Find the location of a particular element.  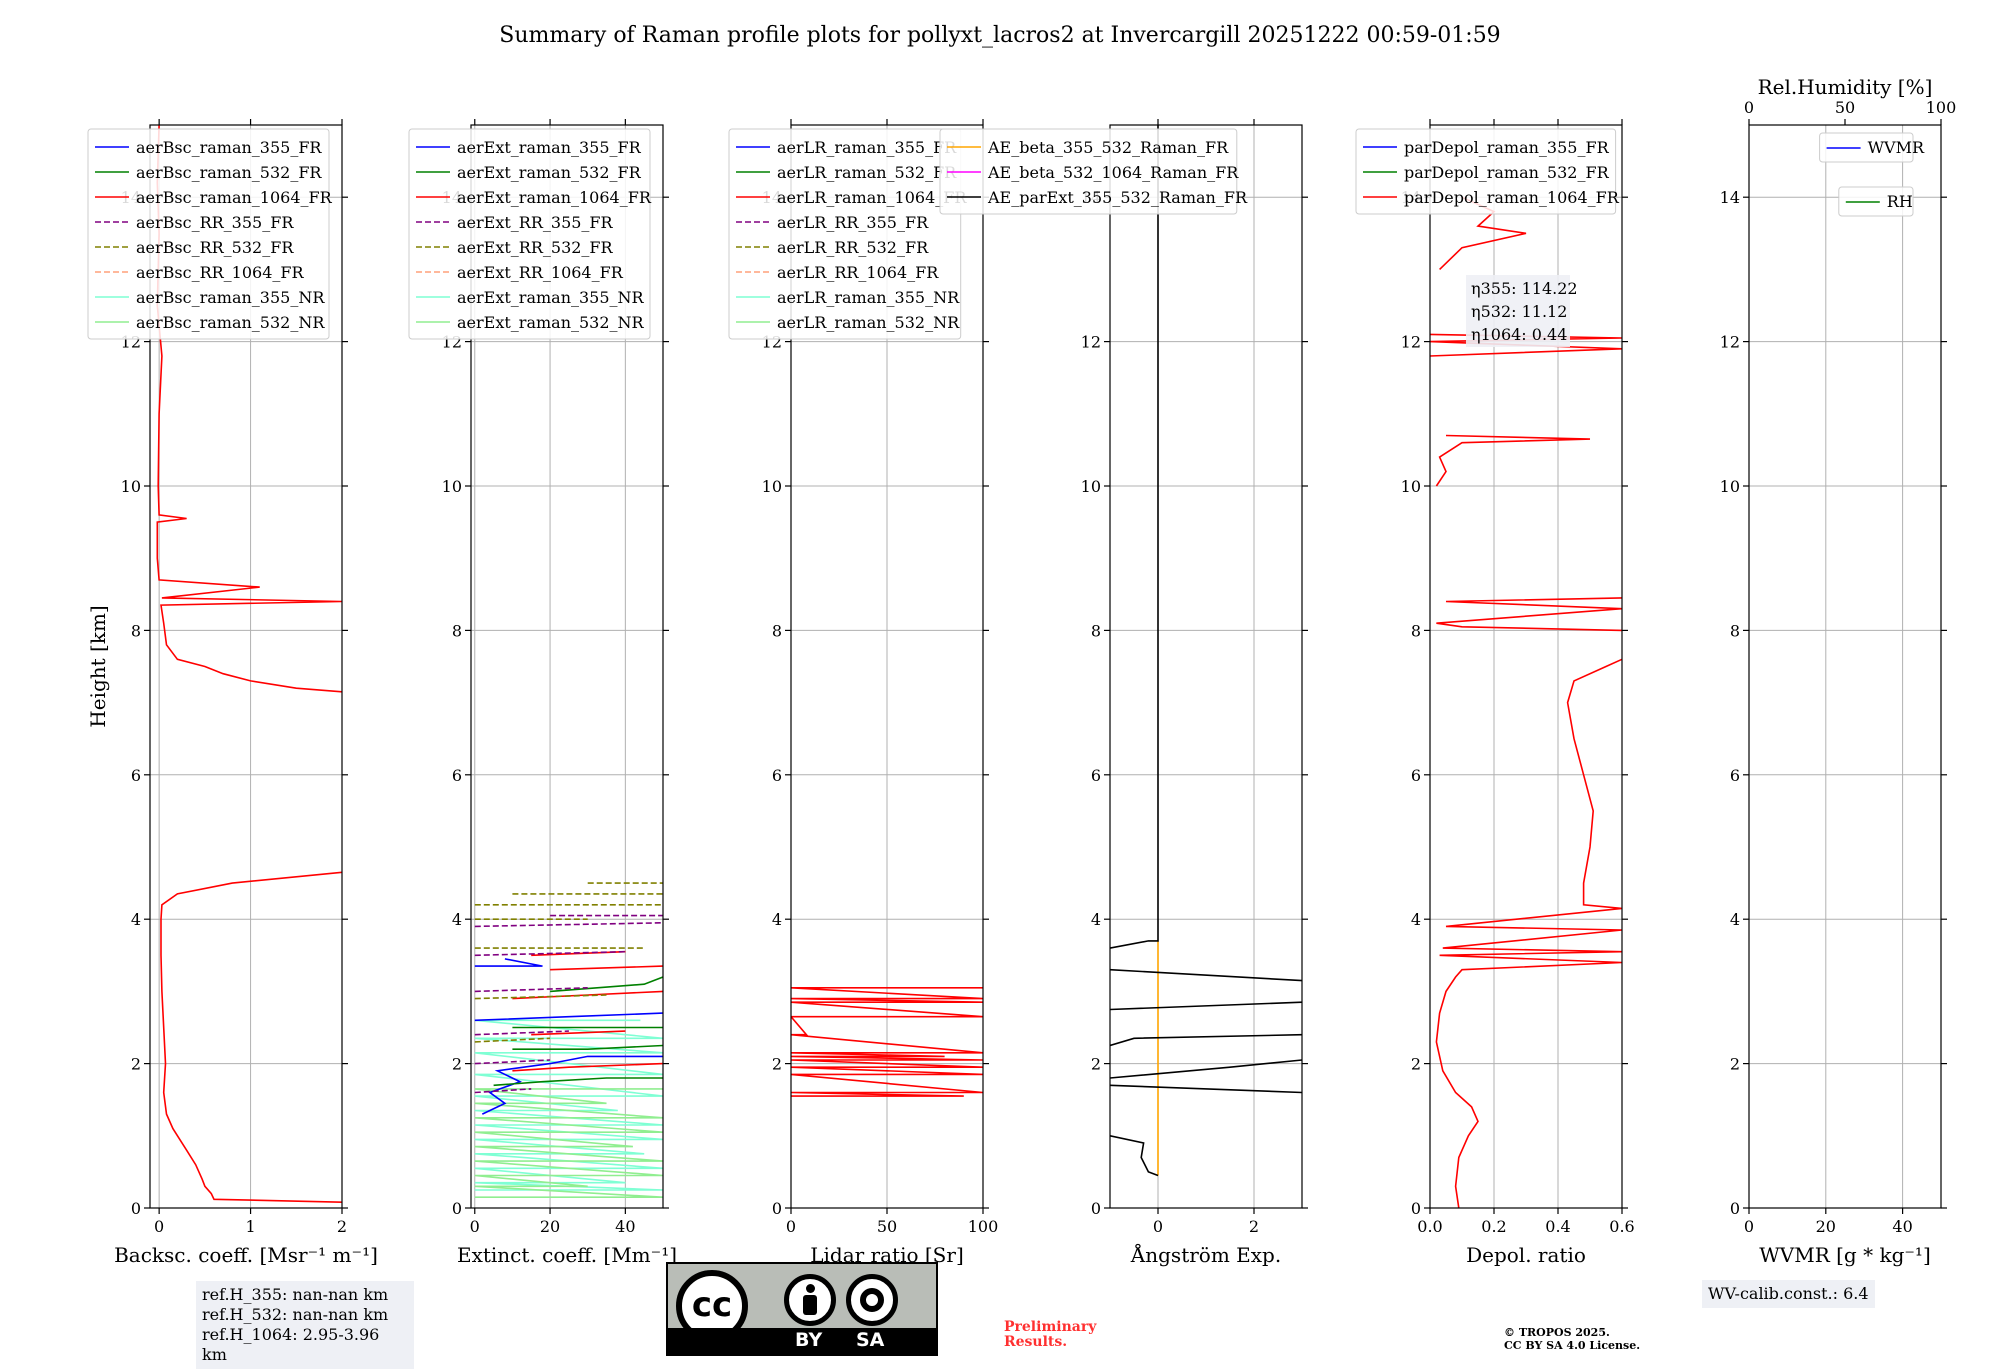

x-tick-label: 50 is located at coordinates (887, 1226).